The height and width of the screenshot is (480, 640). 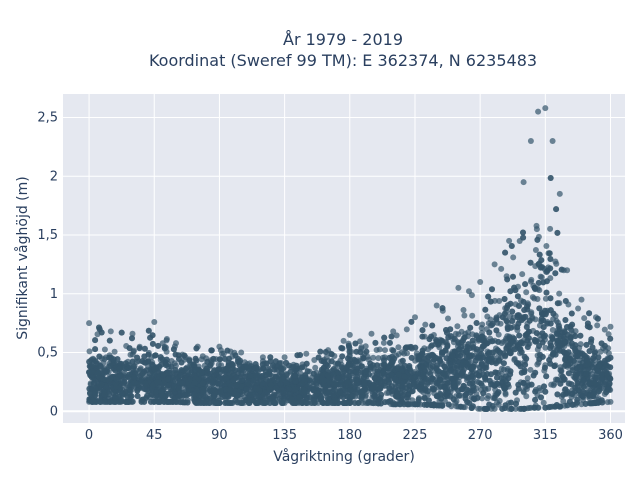 I want to click on chart-title-line-1: År 1979 - 2019, so click(x=343, y=39).